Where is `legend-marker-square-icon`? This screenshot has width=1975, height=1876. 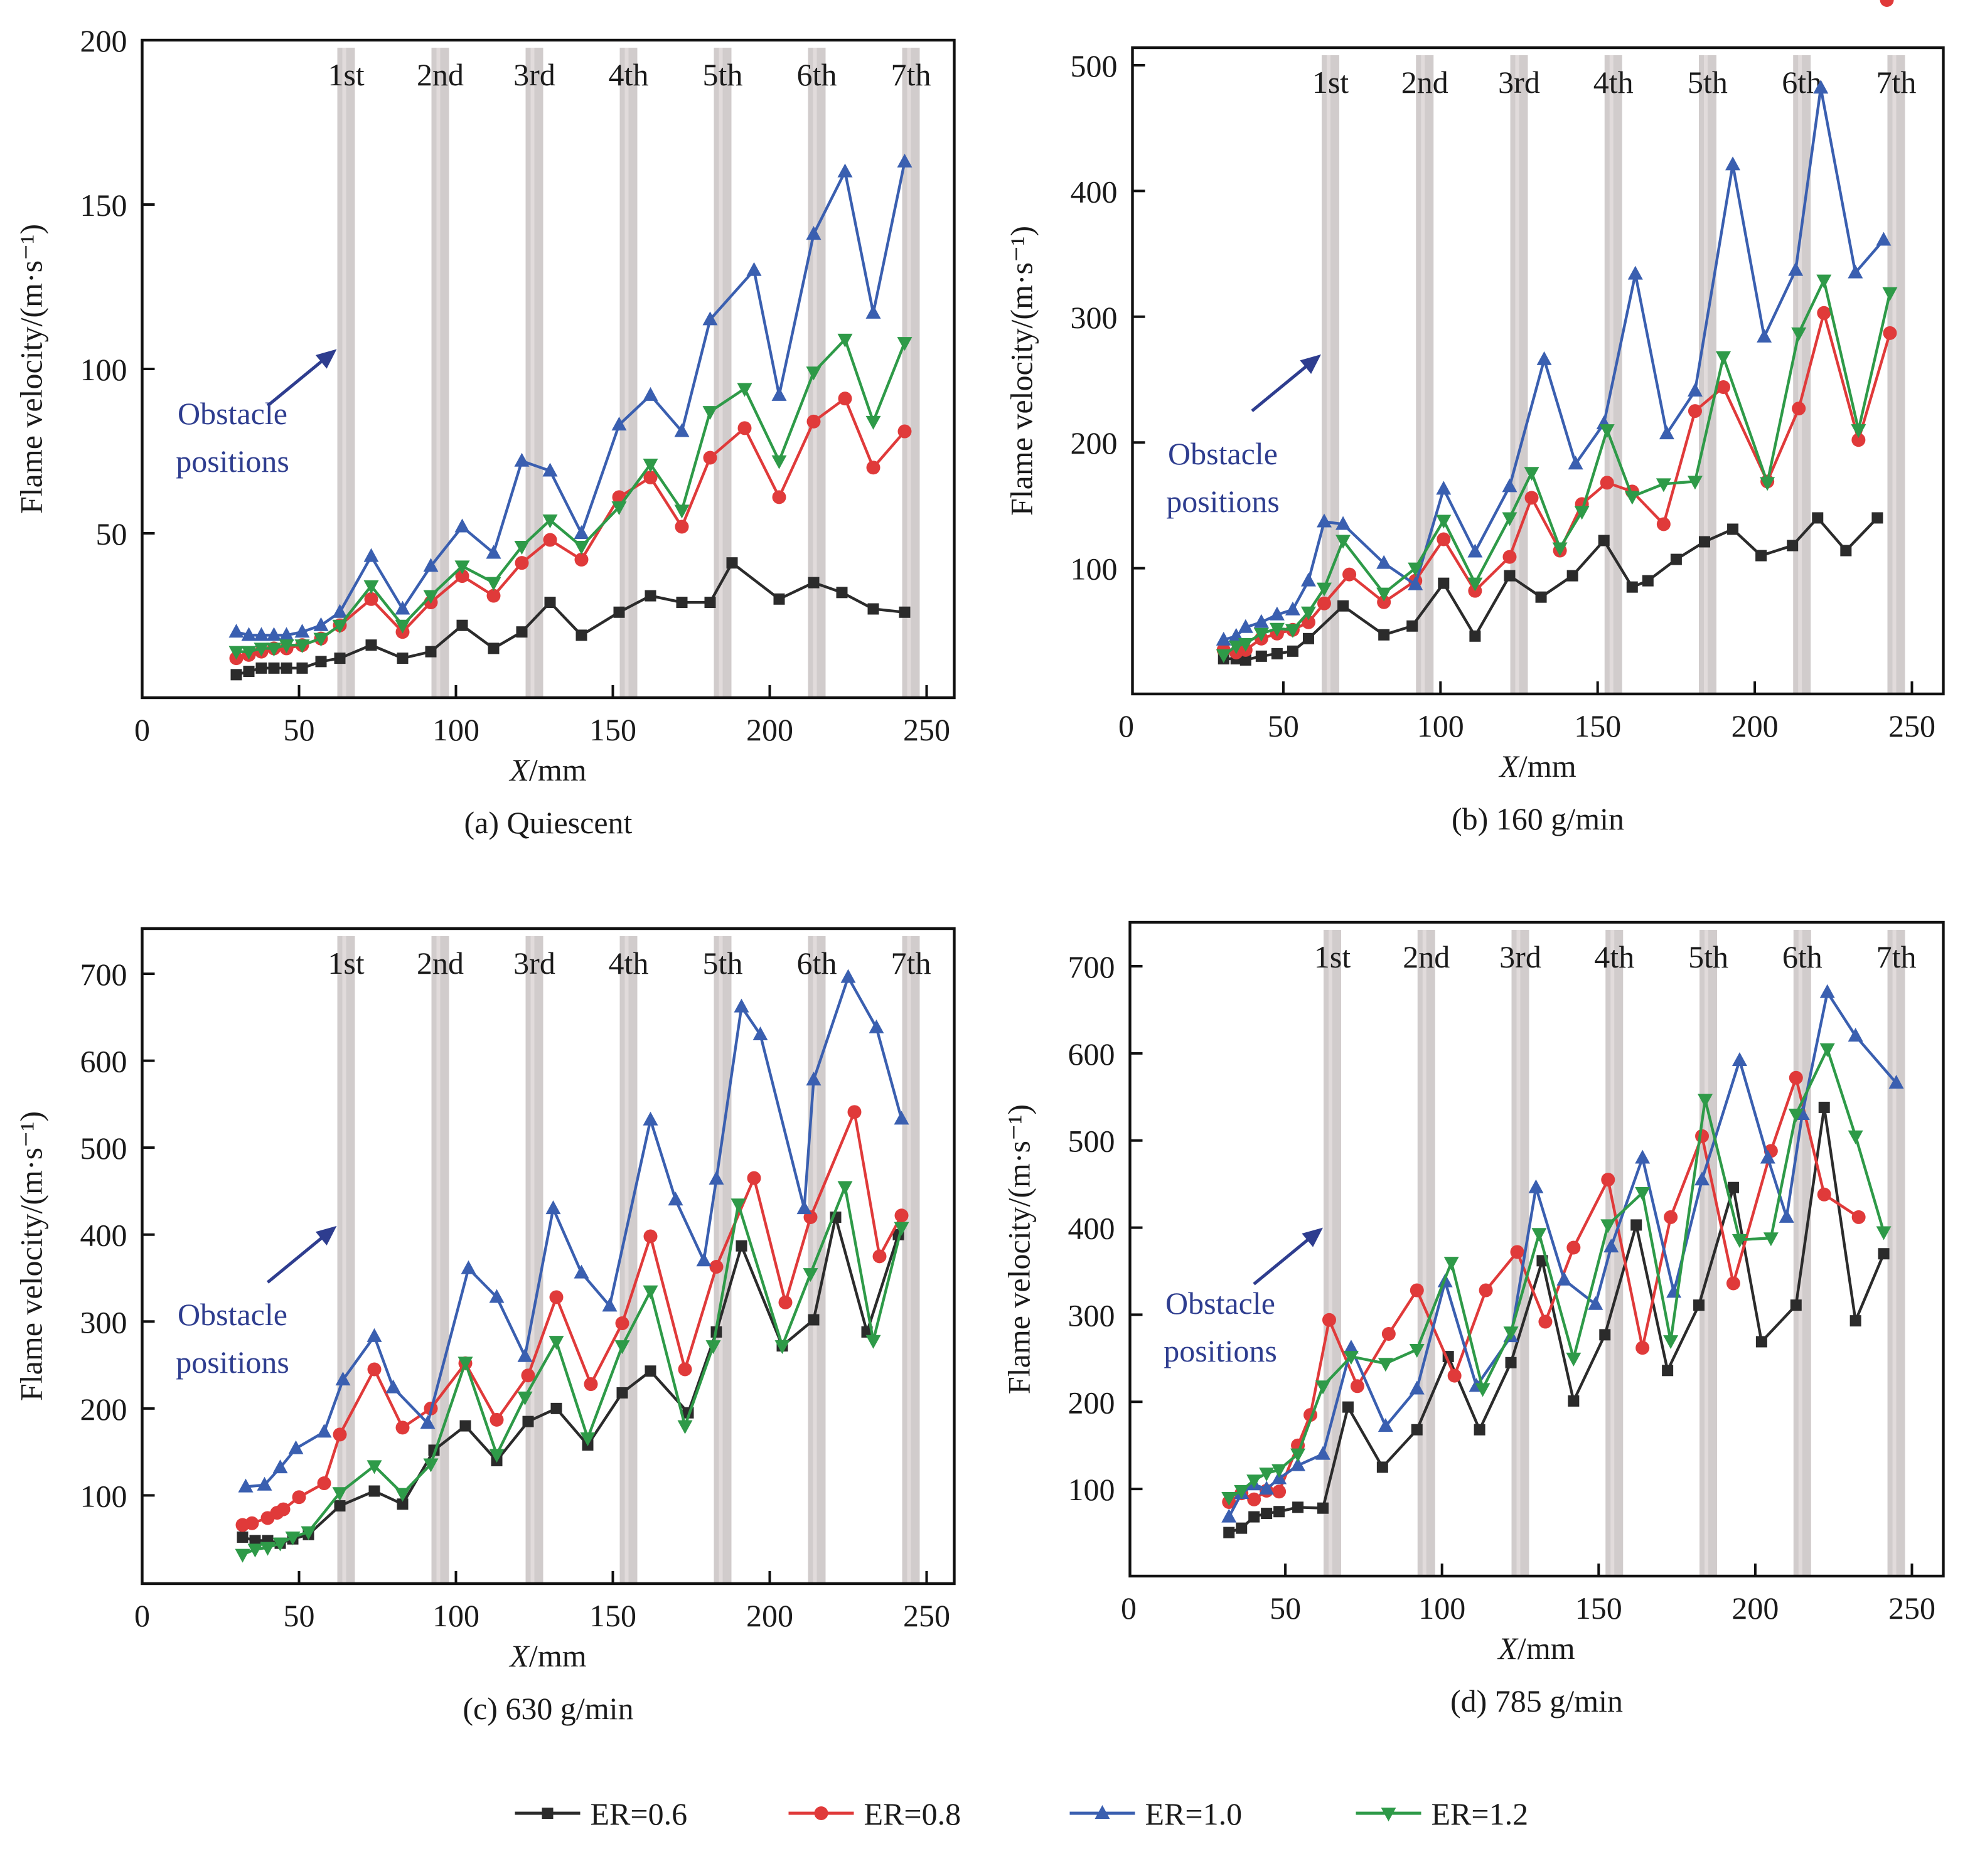 legend-marker-square-icon is located at coordinates (548, 1813).